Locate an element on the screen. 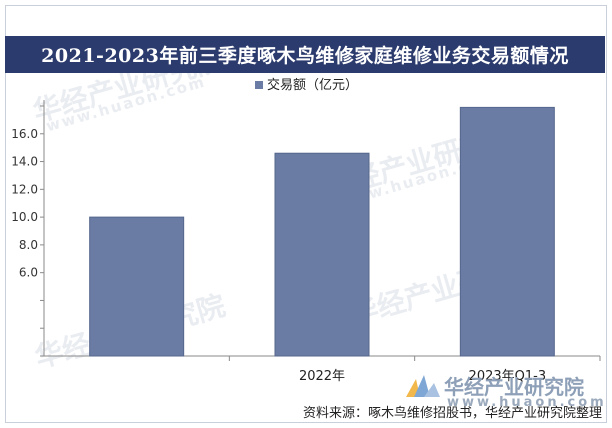  y-tick-label: 10.0 is located at coordinates (24, 217).